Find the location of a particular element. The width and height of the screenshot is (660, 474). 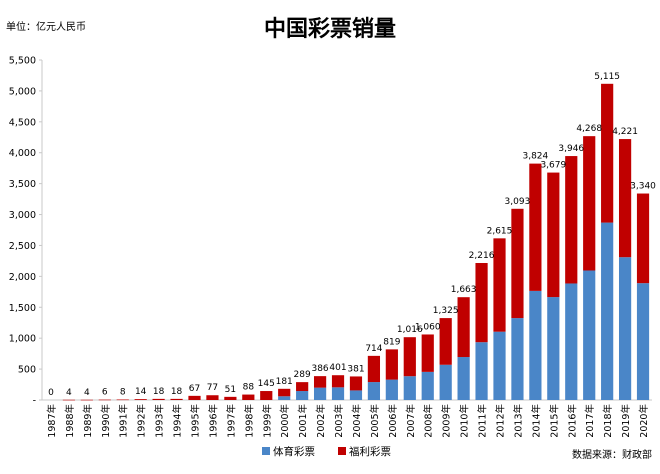

x-tick-label: 2002年 is located at coordinates (321, 421).